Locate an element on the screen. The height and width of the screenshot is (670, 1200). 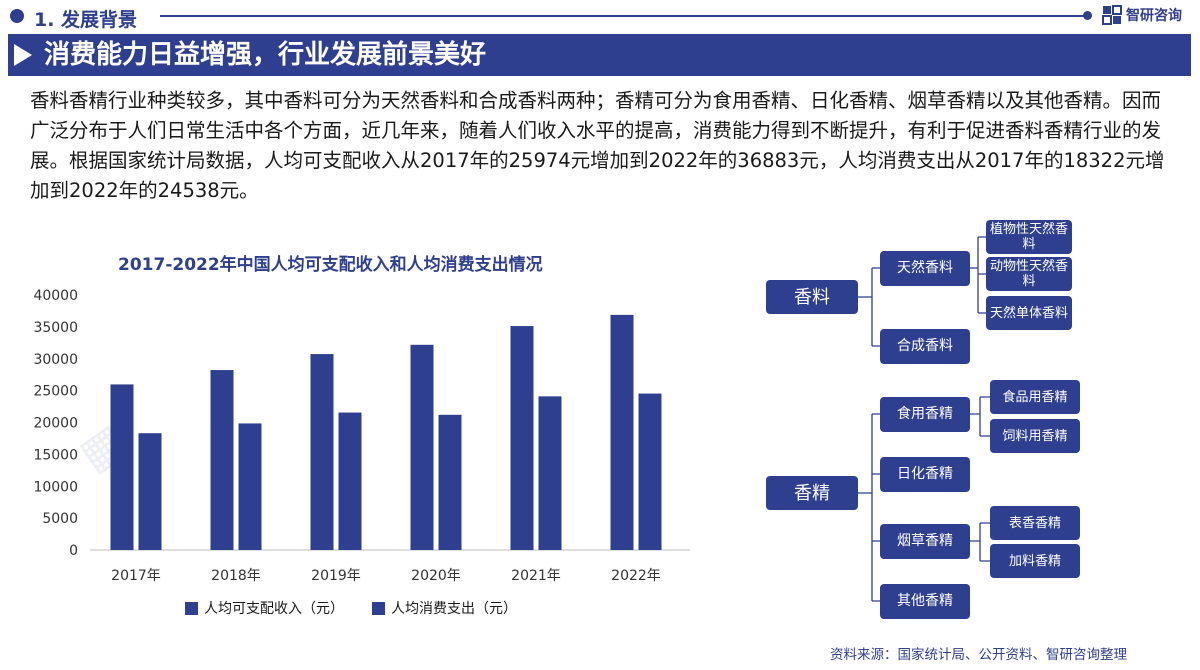
y-tick-label: 5000 is located at coordinates (60, 519).